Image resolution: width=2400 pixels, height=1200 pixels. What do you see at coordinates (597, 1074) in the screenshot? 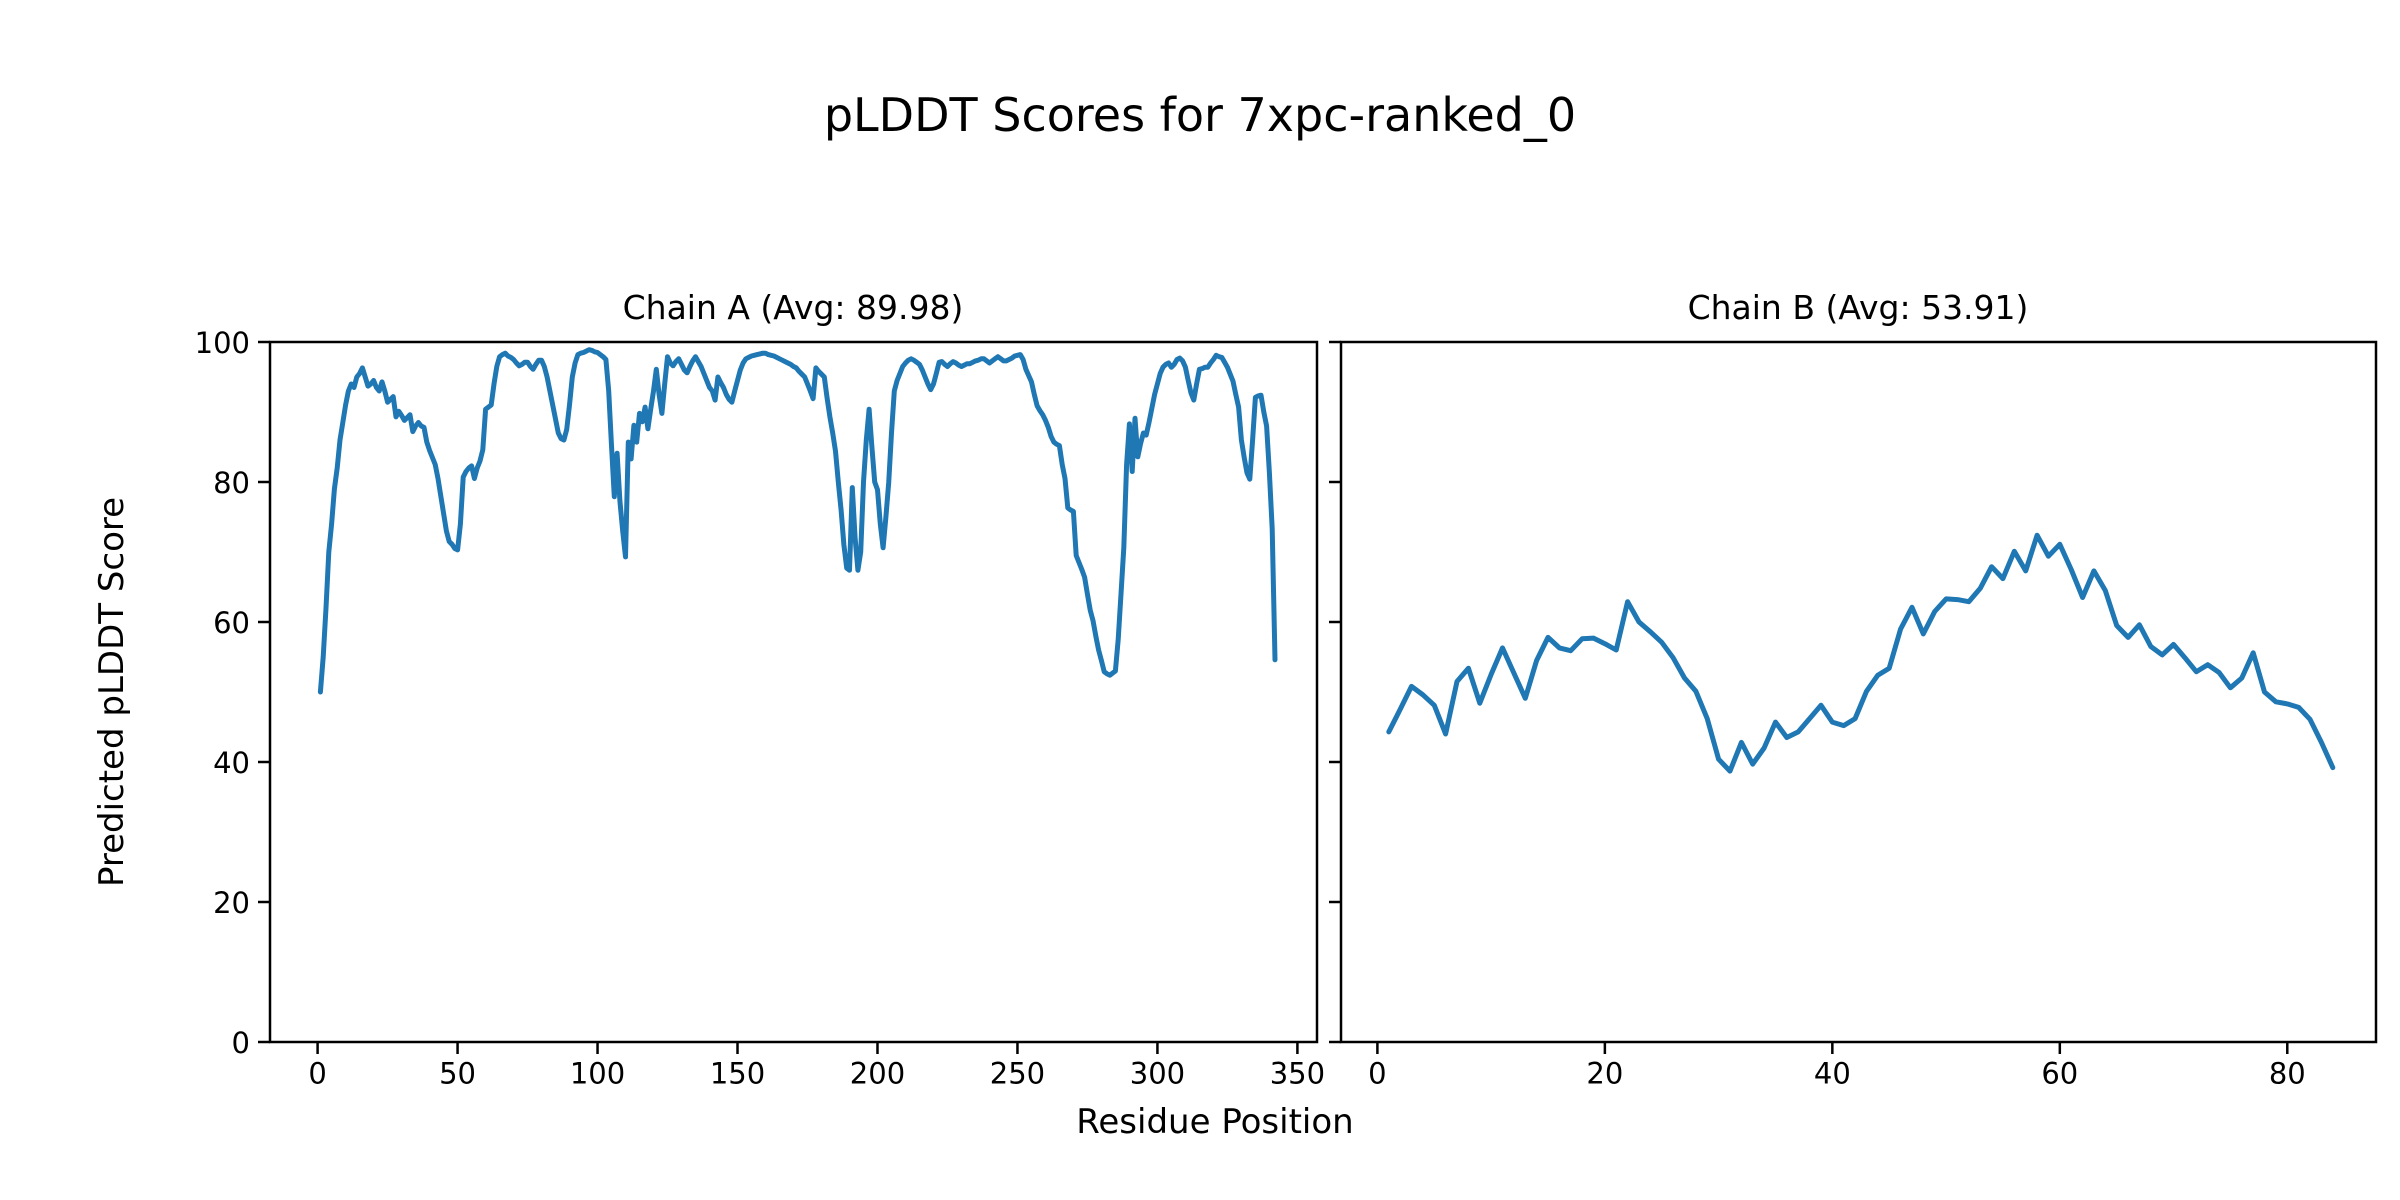
I see `x-tick-label: 100` at bounding box center [597, 1074].